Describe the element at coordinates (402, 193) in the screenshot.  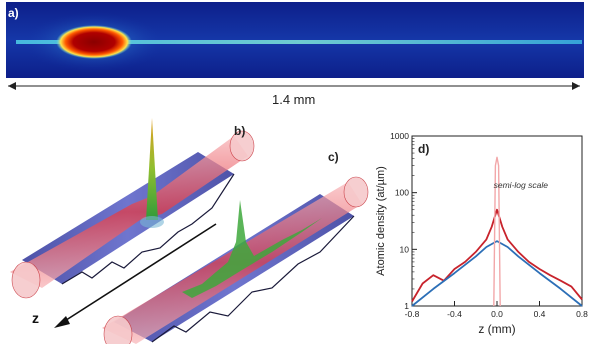
I see `y-tick-label: 100` at that location.